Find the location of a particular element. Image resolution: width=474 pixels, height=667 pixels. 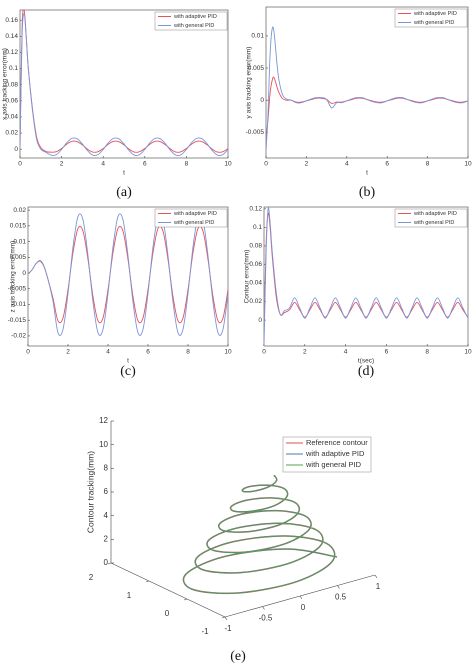

y-axis is located at coordinates (168, 590).